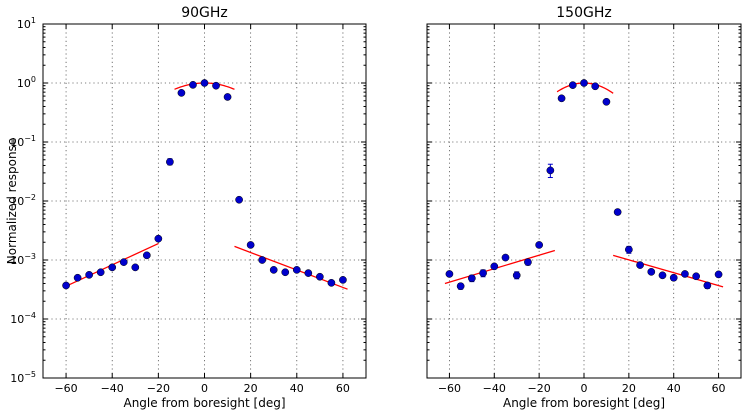  What do you see at coordinates (23, 318) in the screenshot?
I see `y-tick-label: 10⁻⁴` at bounding box center [23, 318].